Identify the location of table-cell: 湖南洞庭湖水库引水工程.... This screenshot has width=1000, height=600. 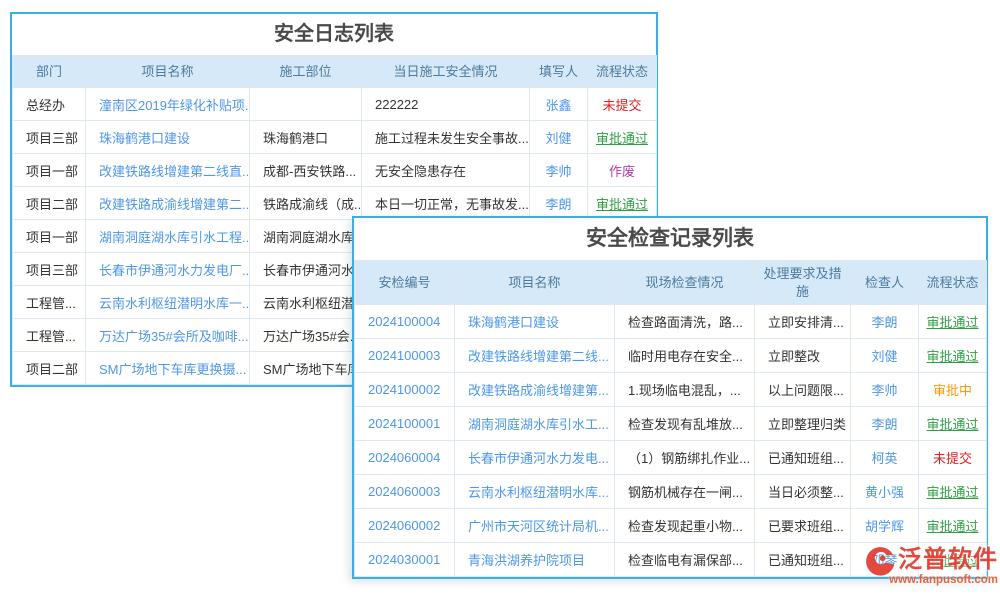
(167, 236).